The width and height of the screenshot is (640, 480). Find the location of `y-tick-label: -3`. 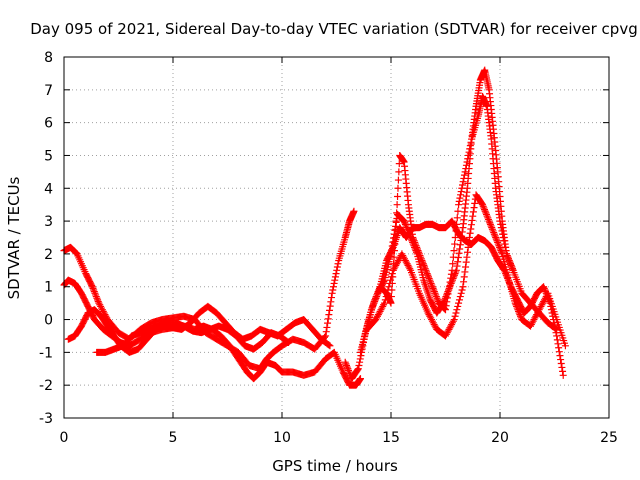

y-tick-label: -3 is located at coordinates (46, 419).